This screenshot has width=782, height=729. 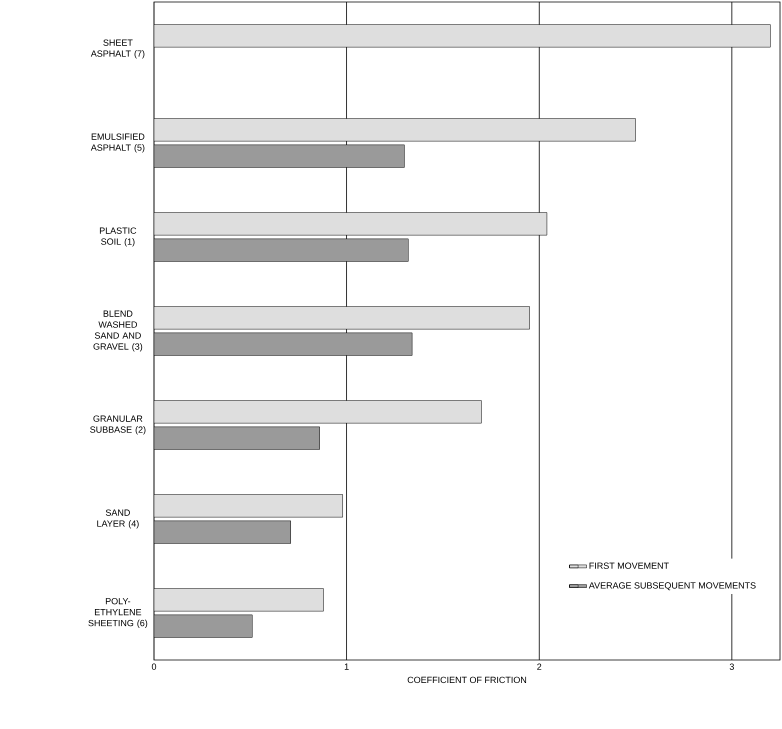 I want to click on x-axis-title: COEFFICIENT OF FRICTION, so click(x=467, y=680).